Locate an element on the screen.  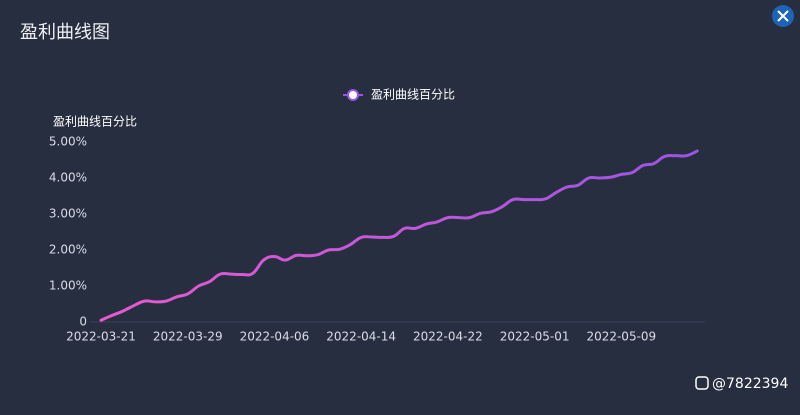
x-tick-label: 2022-04-06 is located at coordinates (275, 337).